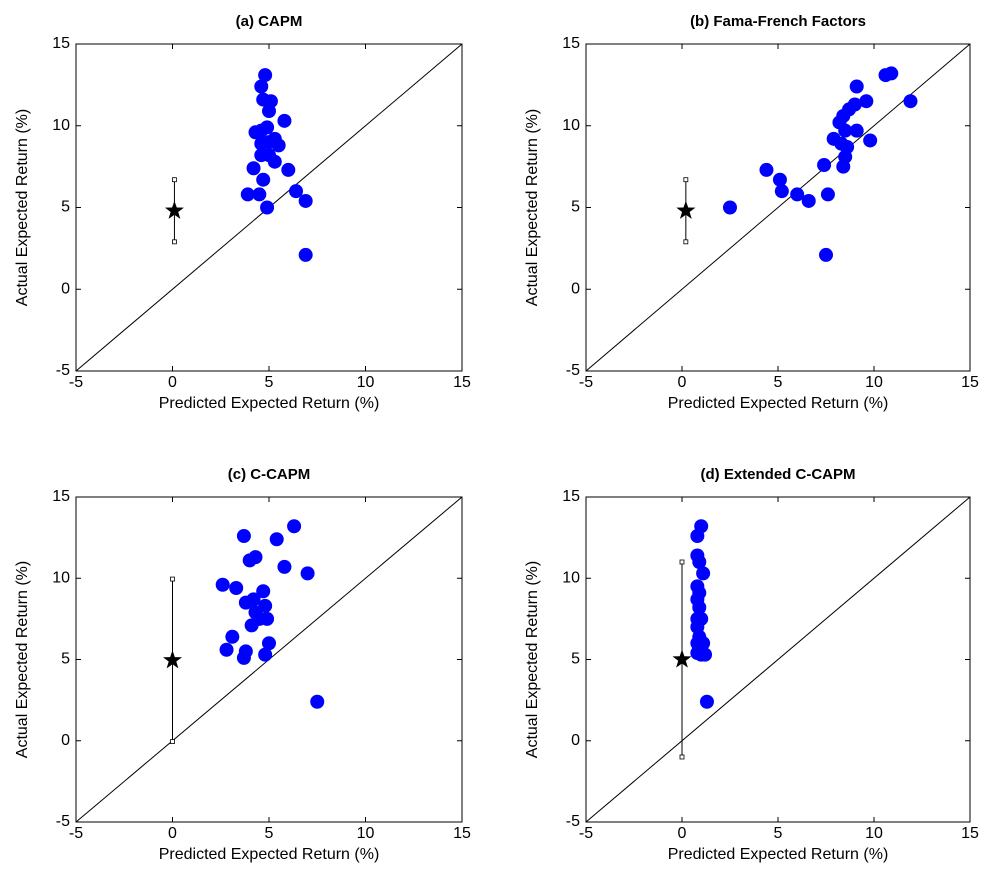  What do you see at coordinates (269, 474) in the screenshot?
I see `chart-title: (c) C-CAPM` at bounding box center [269, 474].